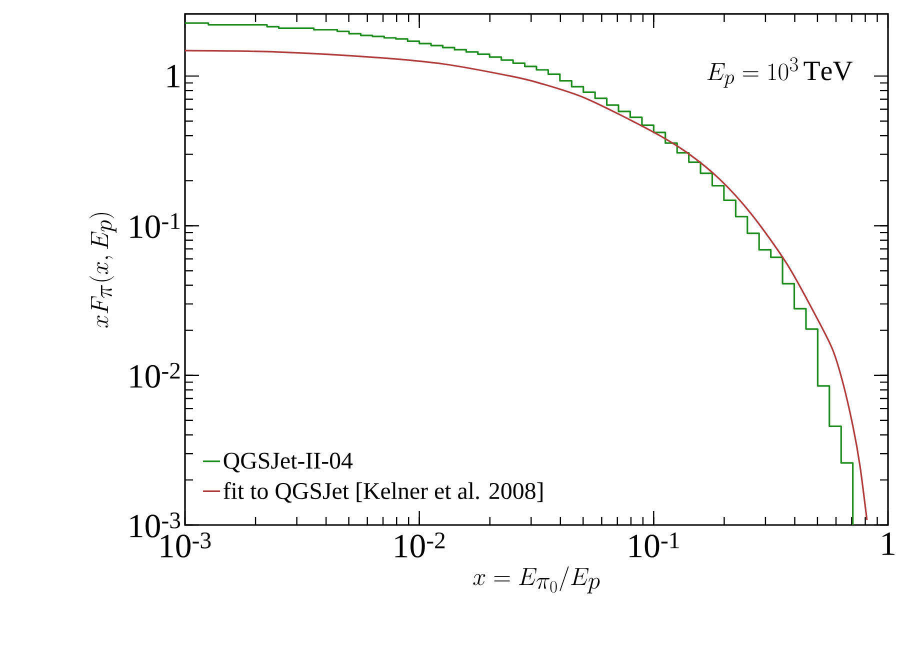 This screenshot has height=650, width=898. What do you see at coordinates (103, 270) in the screenshot?
I see `y-axis-title: $xF_\pi(x, E_p)$` at bounding box center [103, 270].